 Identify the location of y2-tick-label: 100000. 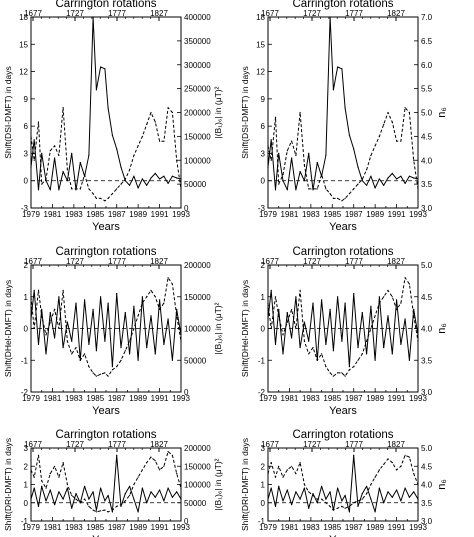
(197, 485).